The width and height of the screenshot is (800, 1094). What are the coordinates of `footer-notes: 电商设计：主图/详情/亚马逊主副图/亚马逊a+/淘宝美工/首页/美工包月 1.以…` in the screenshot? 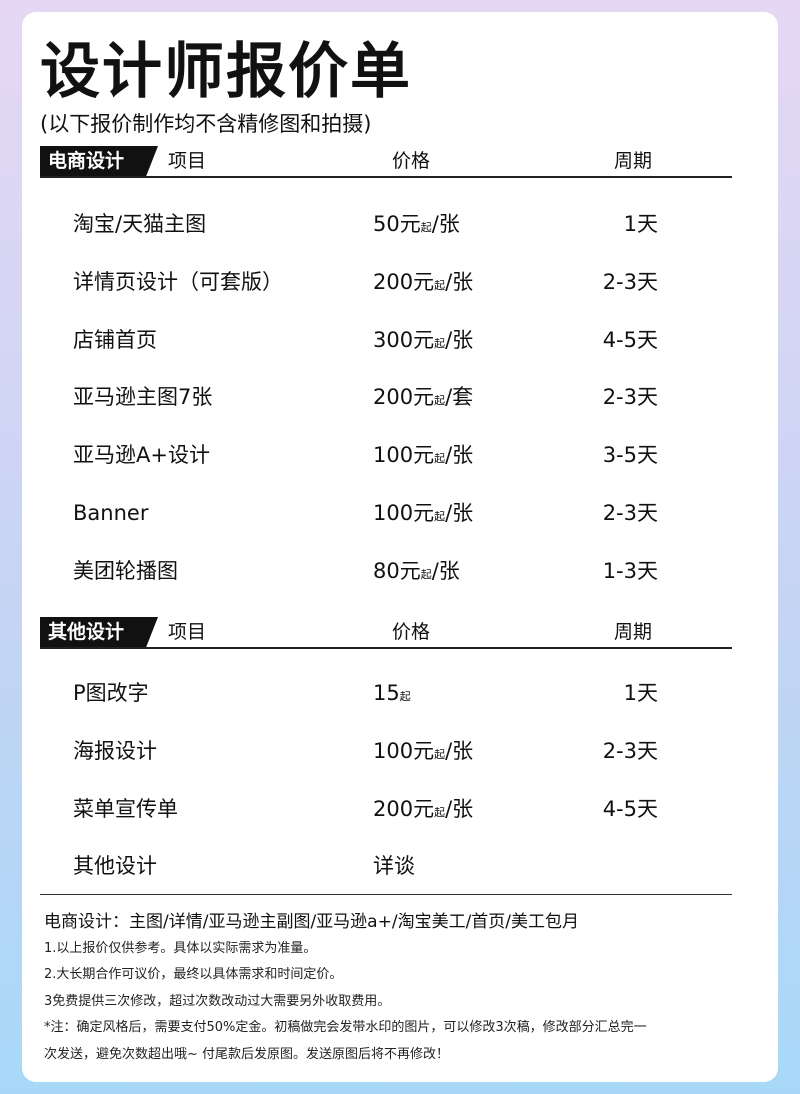 It's located at (394, 988).